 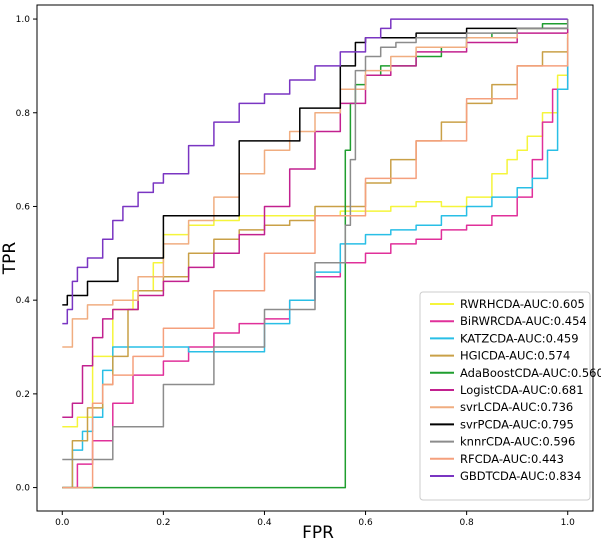 What do you see at coordinates (520, 476) in the screenshot?
I see `legend-label: GBDTCDA-AUC:0.834` at bounding box center [520, 476].